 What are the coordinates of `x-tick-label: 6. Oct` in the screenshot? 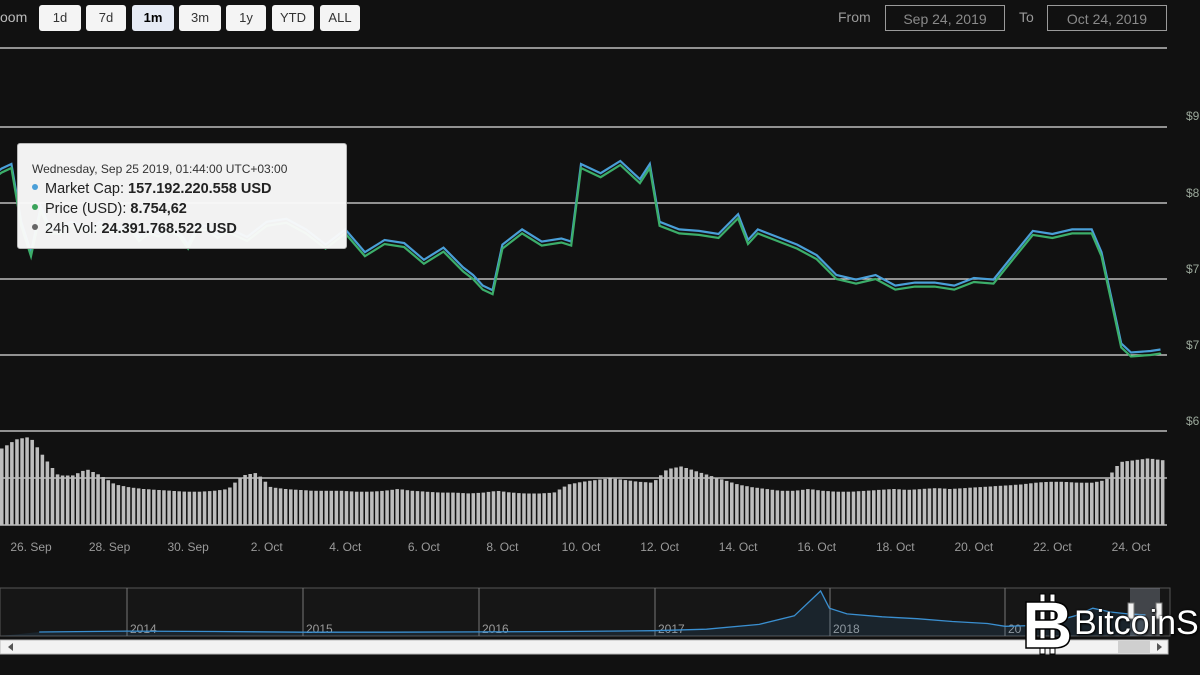 It's located at (424, 547).